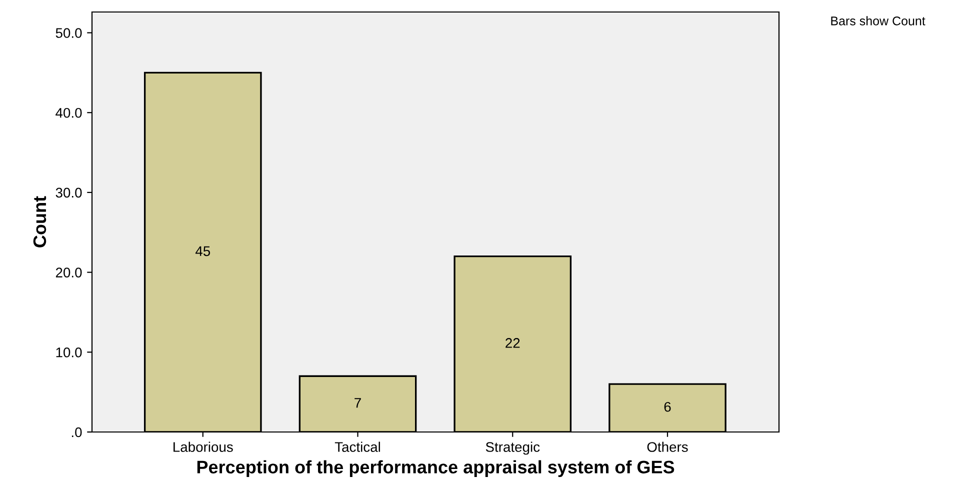 The image size is (979, 491). I want to click on y-tick-label: 10.0, so click(69, 352).